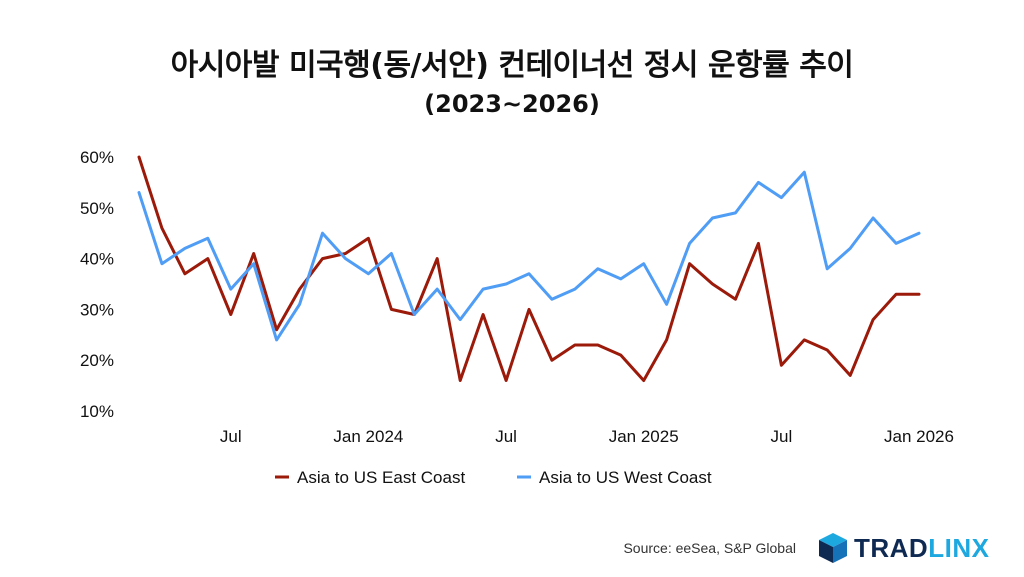 Image resolution: width=1024 pixels, height=577 pixels. Describe the element at coordinates (919, 436) in the screenshot. I see `x-tick-label: Jan 2026` at that location.